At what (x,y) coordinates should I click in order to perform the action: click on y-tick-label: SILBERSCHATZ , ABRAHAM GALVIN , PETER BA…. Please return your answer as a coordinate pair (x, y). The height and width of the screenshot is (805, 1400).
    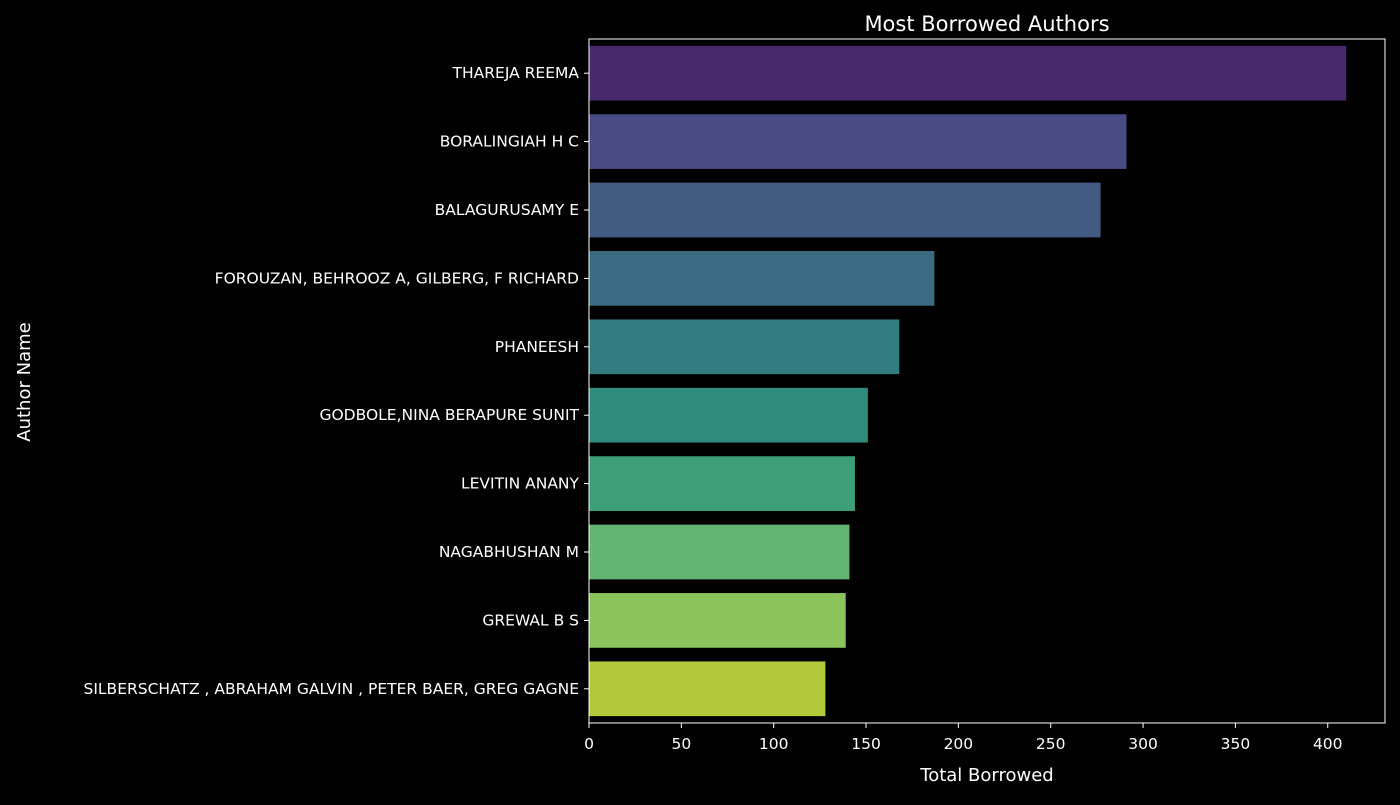
    Looking at the image, I should click on (331, 689).